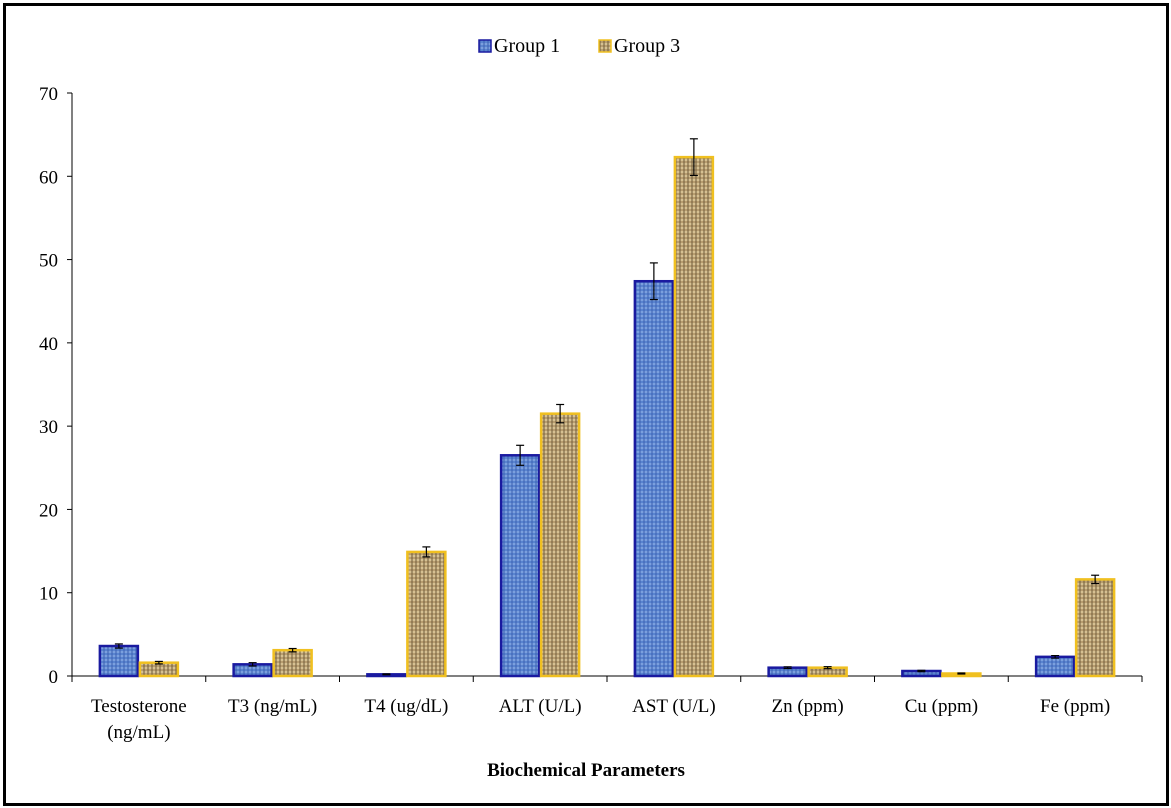 This screenshot has height=808, width=1171. I want to click on x-axis-title: Biochemical Parameters, so click(586, 770).